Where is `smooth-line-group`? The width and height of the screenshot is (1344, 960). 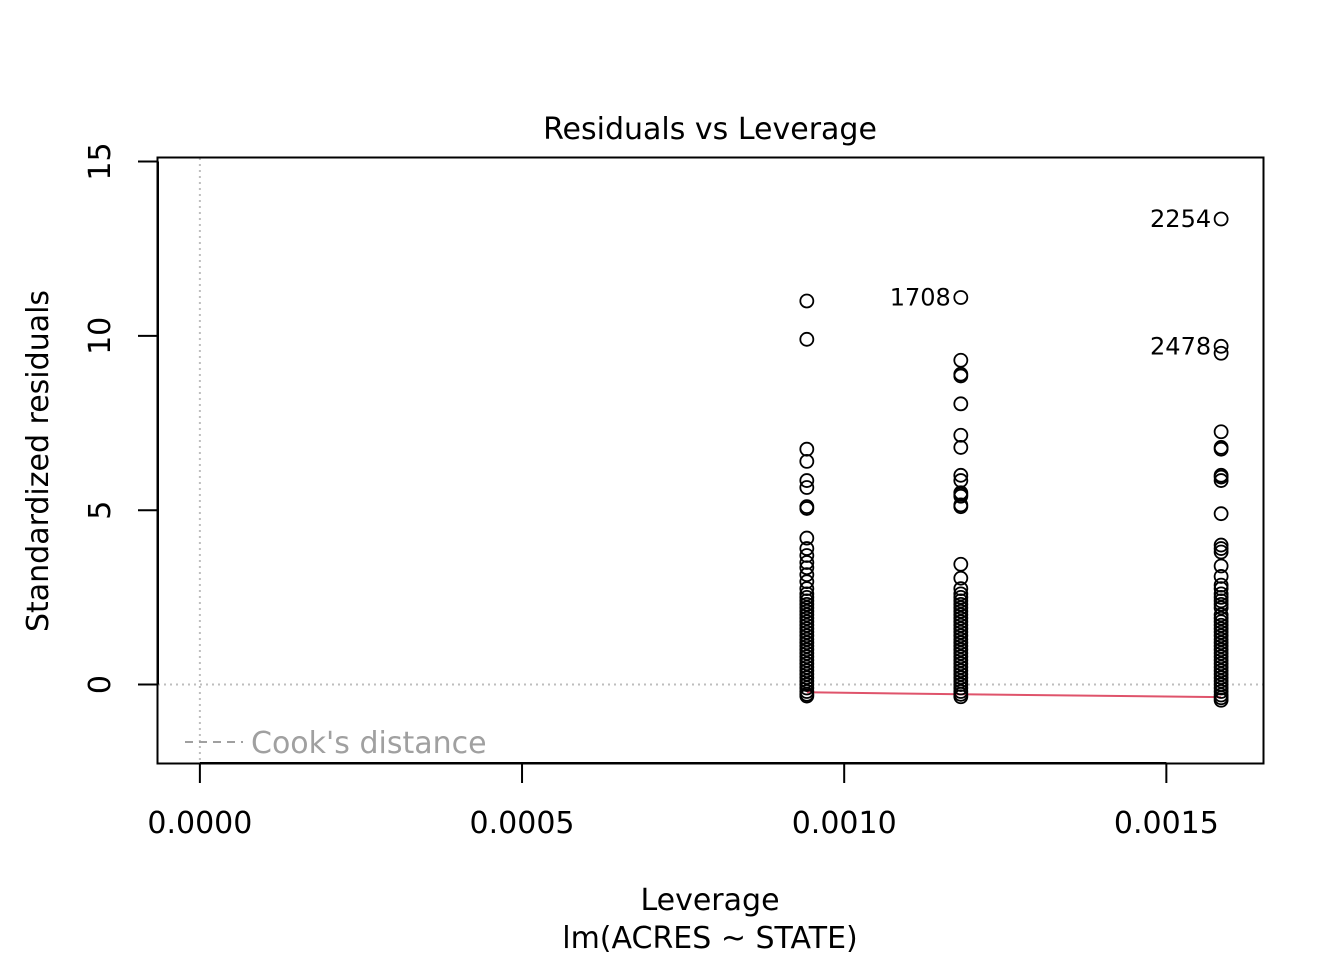 smooth-line-group is located at coordinates (1014, 695).